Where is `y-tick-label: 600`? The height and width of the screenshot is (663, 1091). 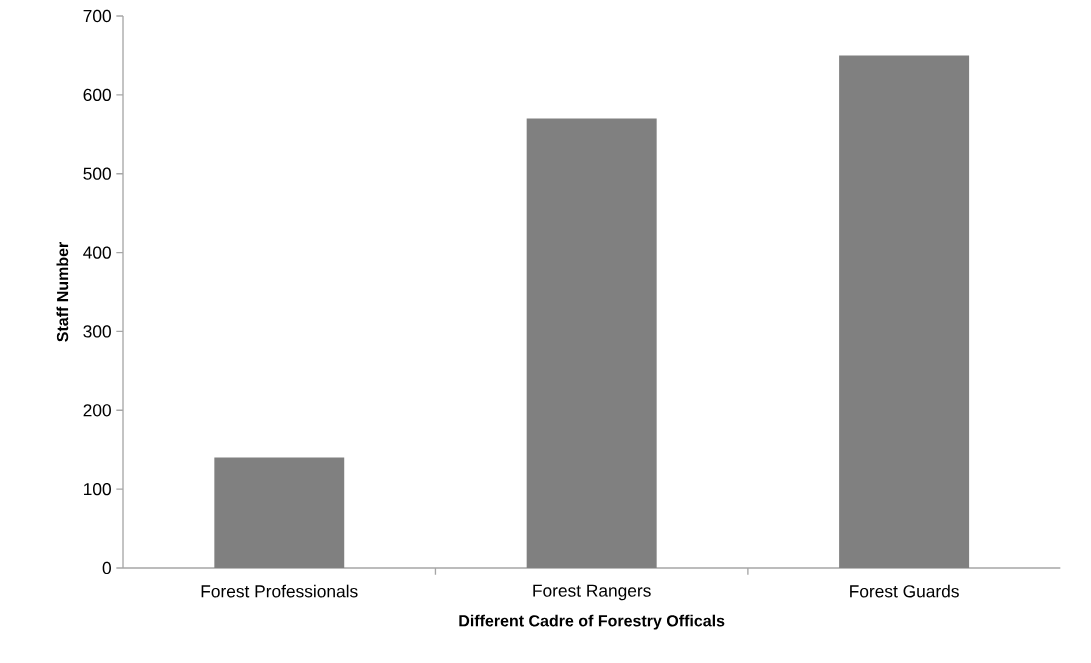 y-tick-label: 600 is located at coordinates (97, 94).